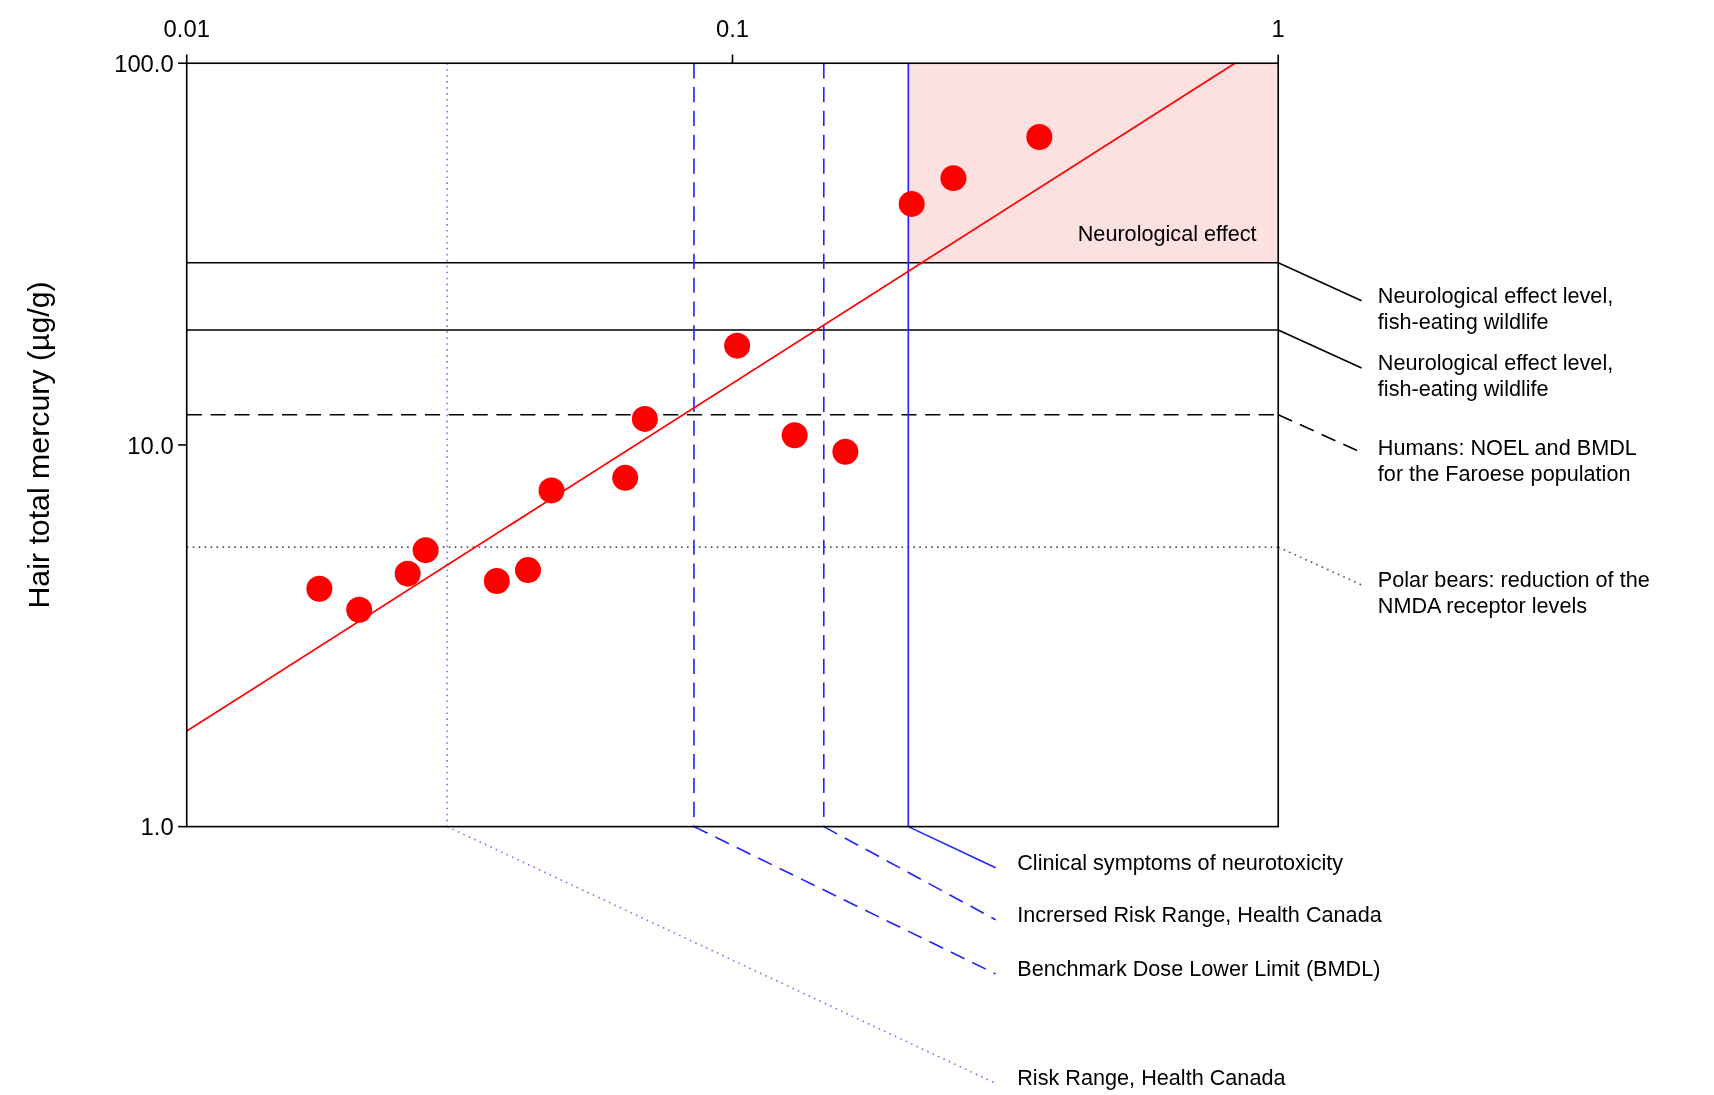  I want to click on band-label: Neurological effect, so click(1167, 234).